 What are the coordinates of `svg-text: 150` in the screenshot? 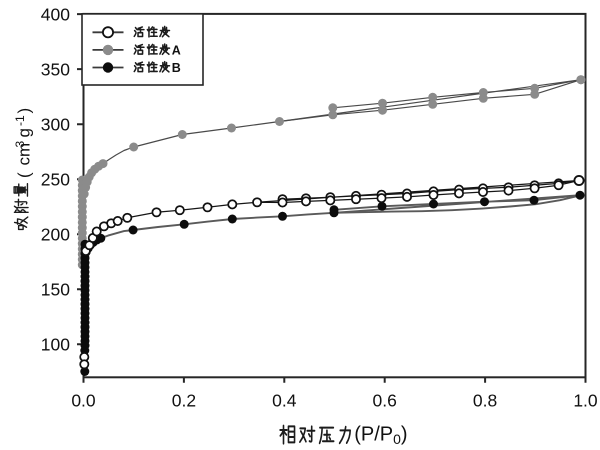 It's located at (55, 289).